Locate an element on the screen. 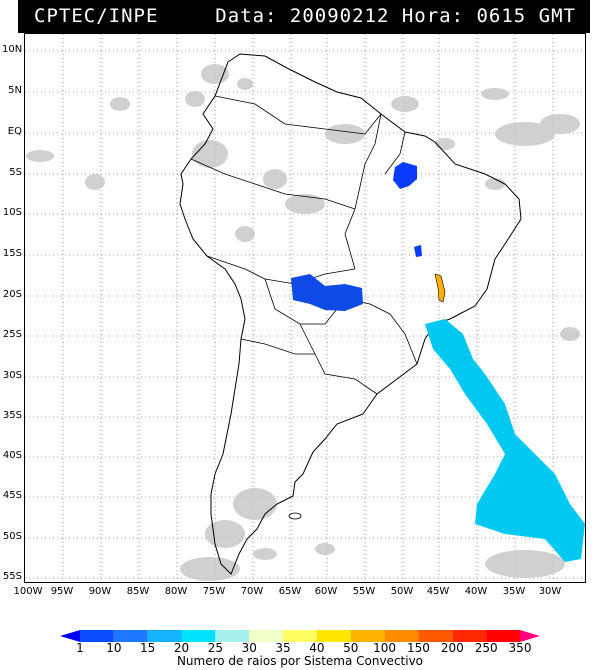 This screenshot has width=600, height=670. colorbar-tick-label: 20 is located at coordinates (181, 648).